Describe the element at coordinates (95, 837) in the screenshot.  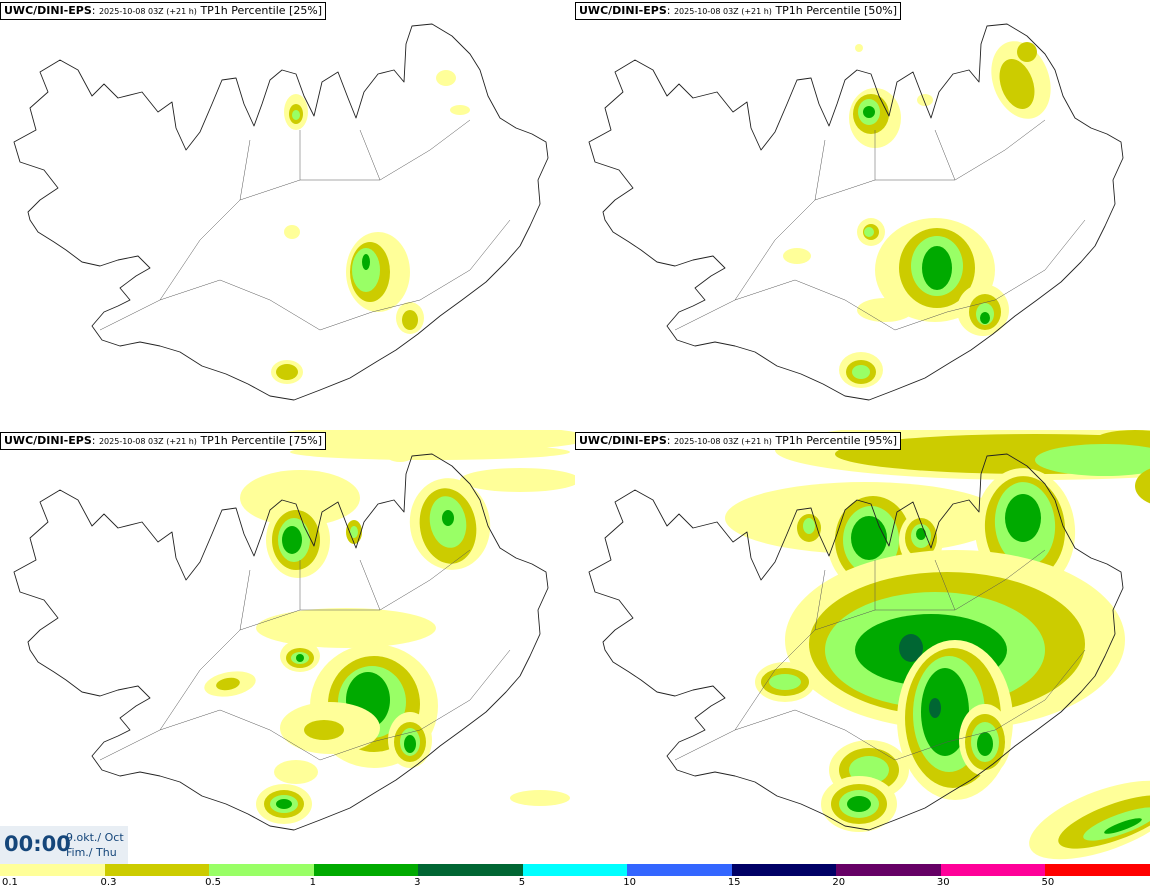
I see `valid-date: 9.okt./ Oct` at that location.